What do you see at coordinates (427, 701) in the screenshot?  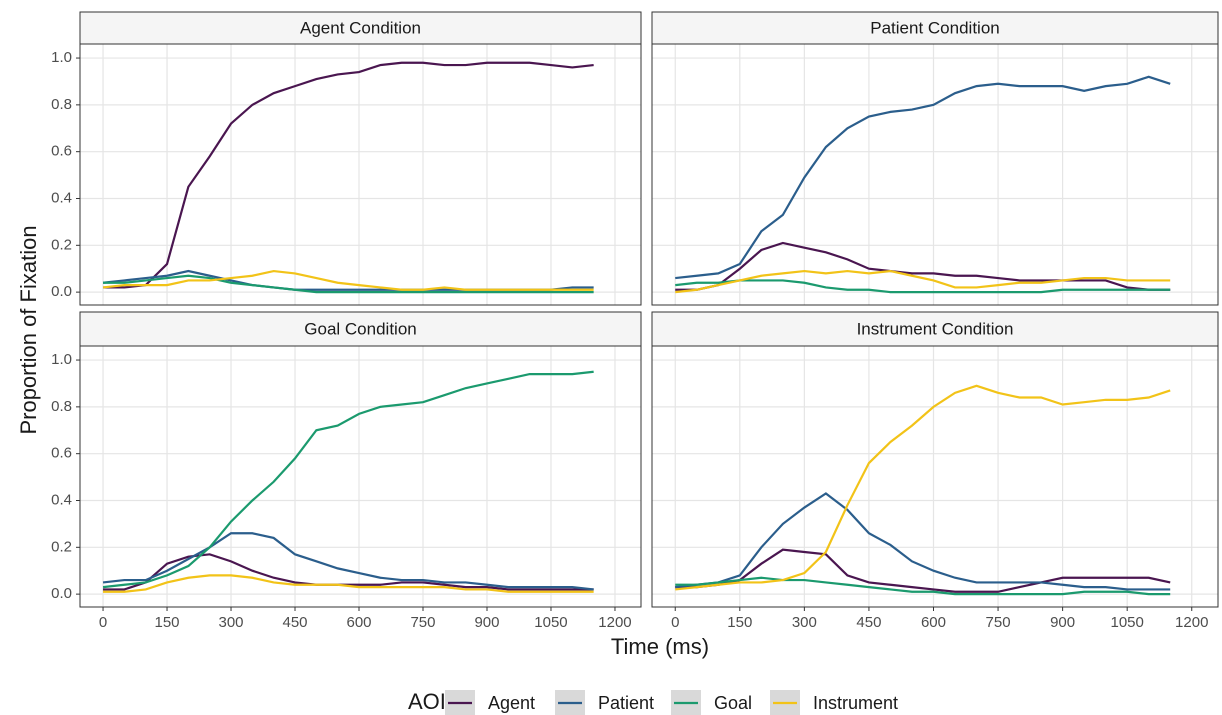 I see `legend-title: AOI` at bounding box center [427, 701].